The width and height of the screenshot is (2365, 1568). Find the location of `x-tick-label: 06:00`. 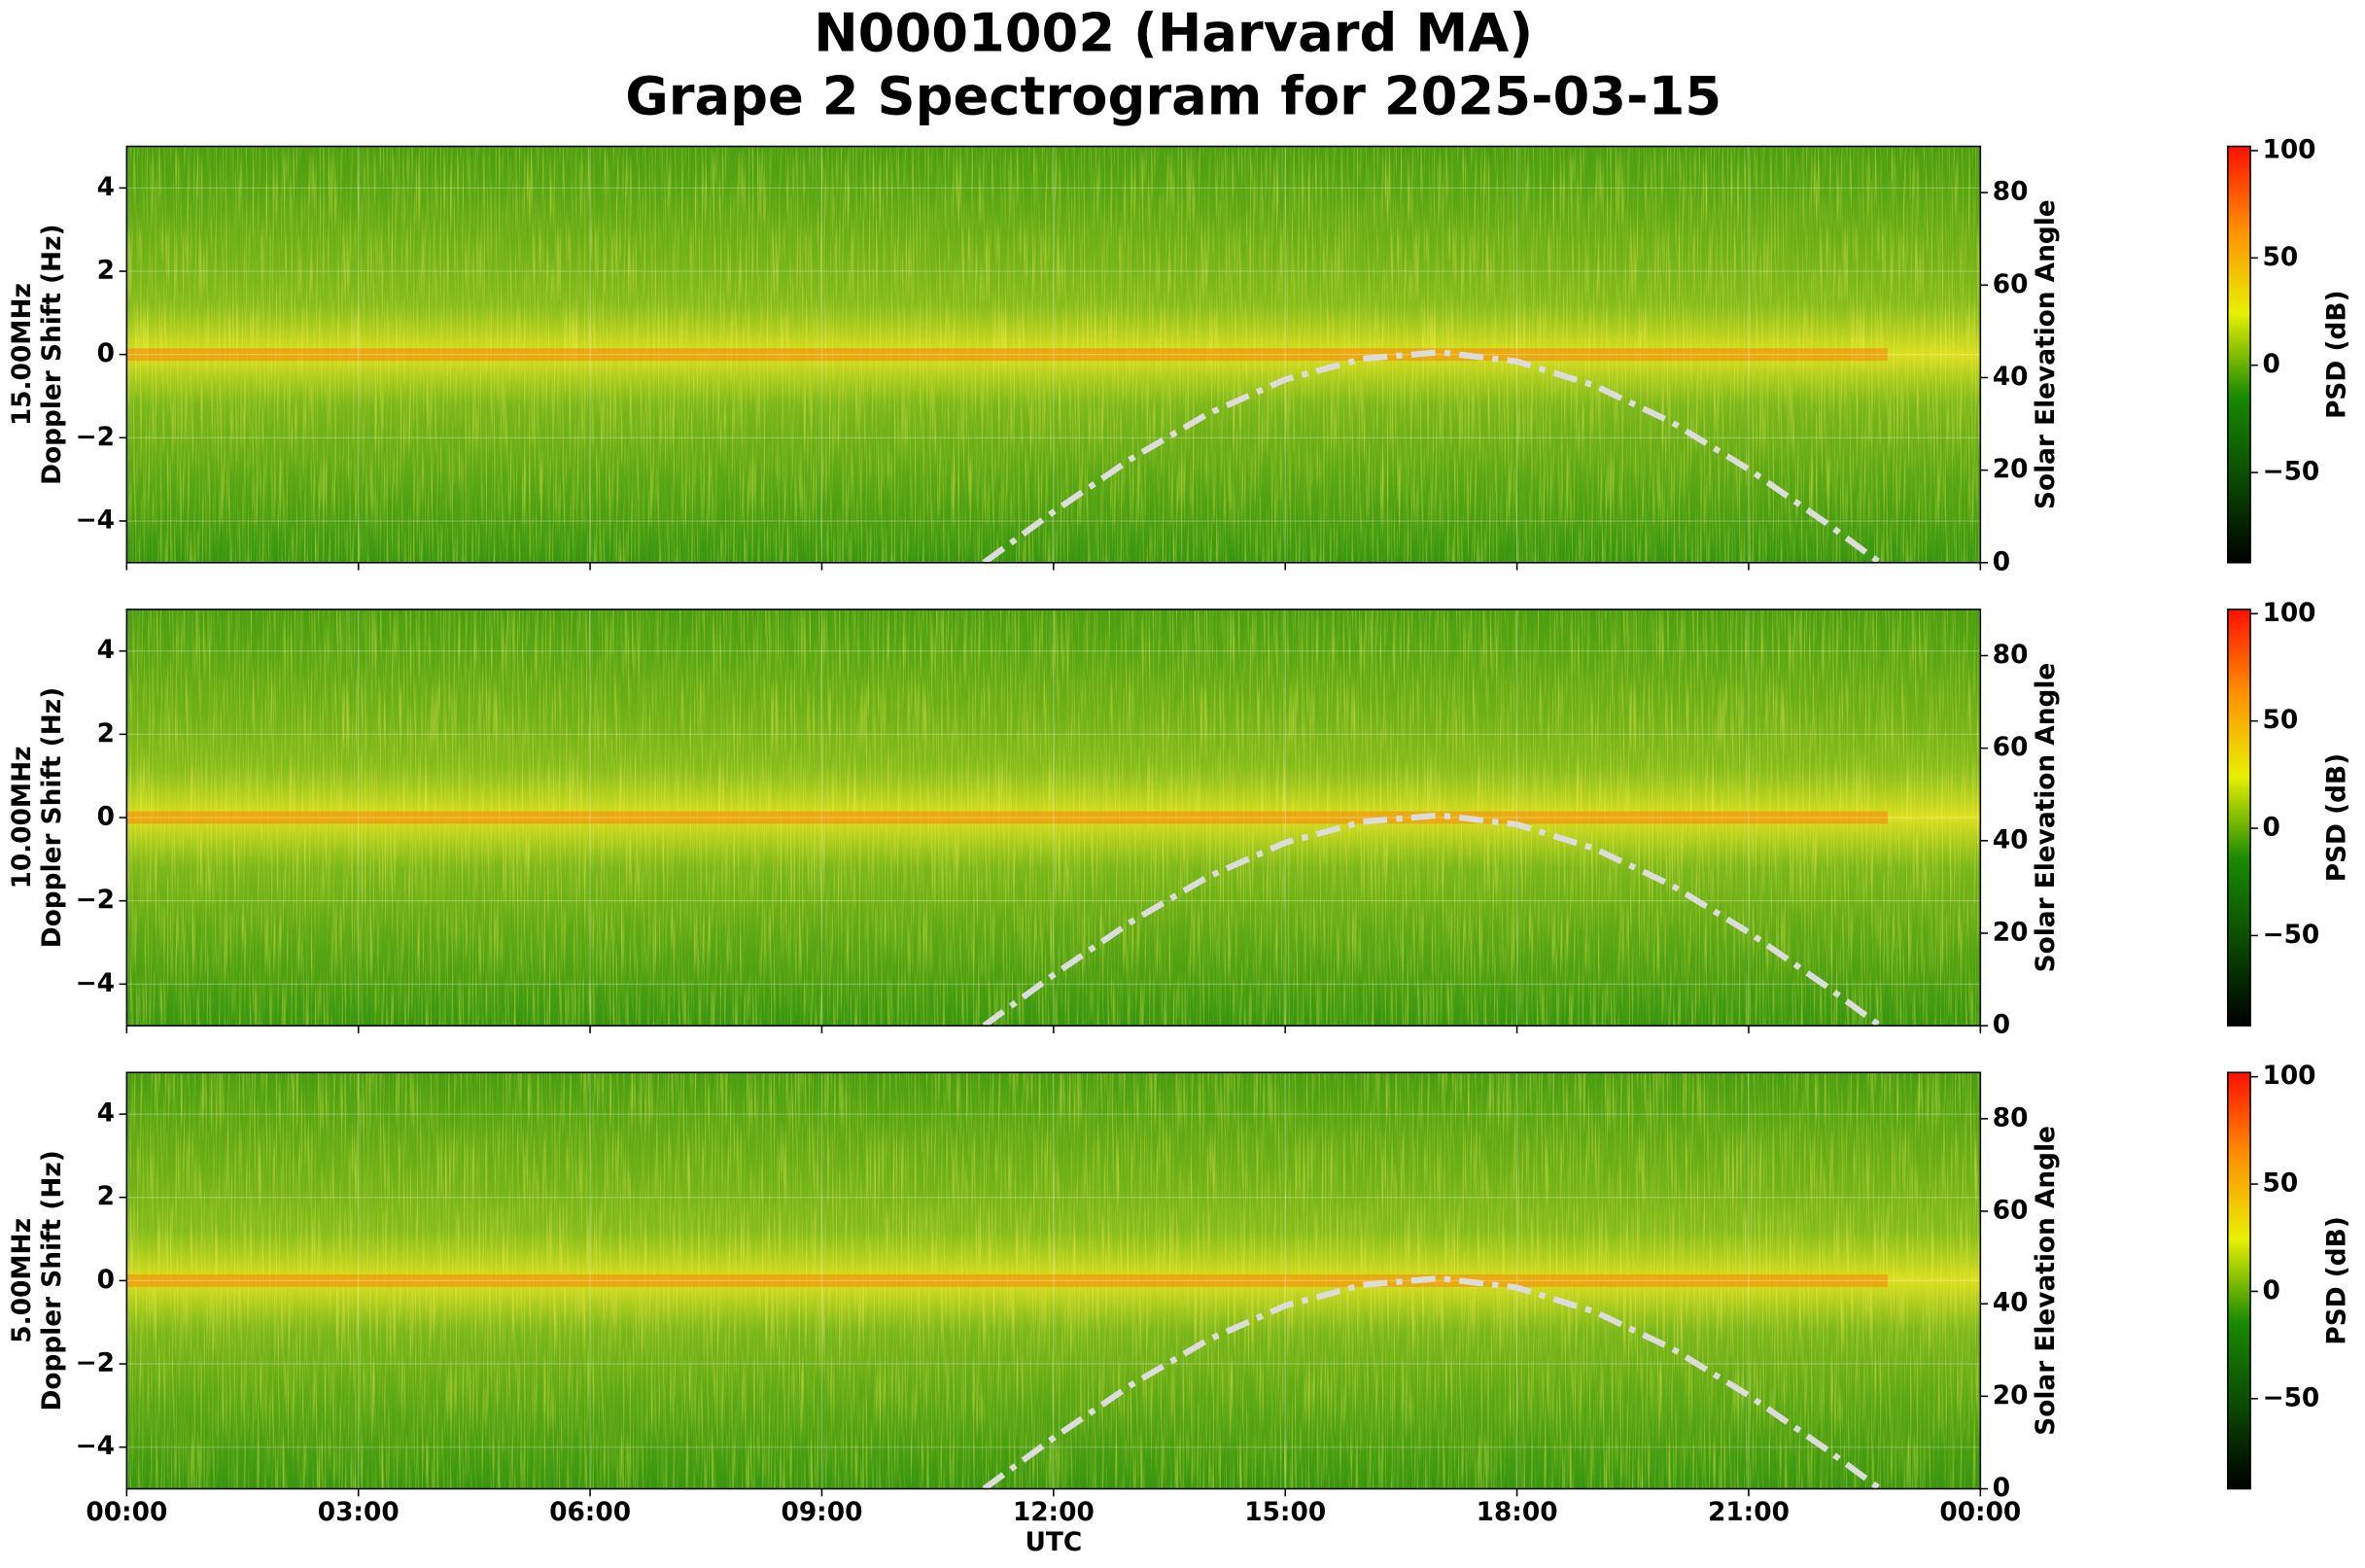

x-tick-label: 06:00 is located at coordinates (590, 1512).